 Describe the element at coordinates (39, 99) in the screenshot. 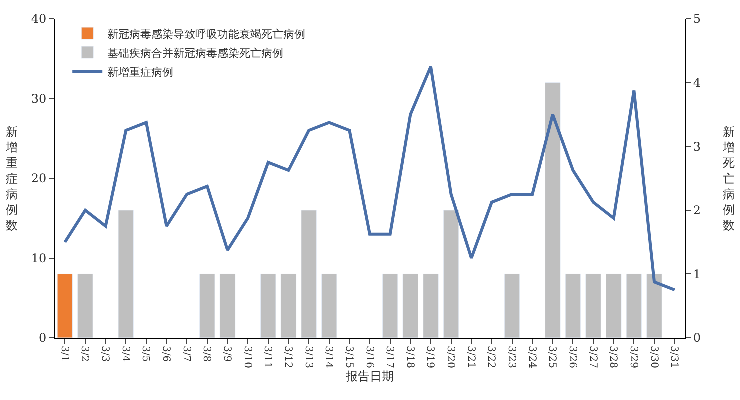

I see `y-tick-label: 30` at that location.